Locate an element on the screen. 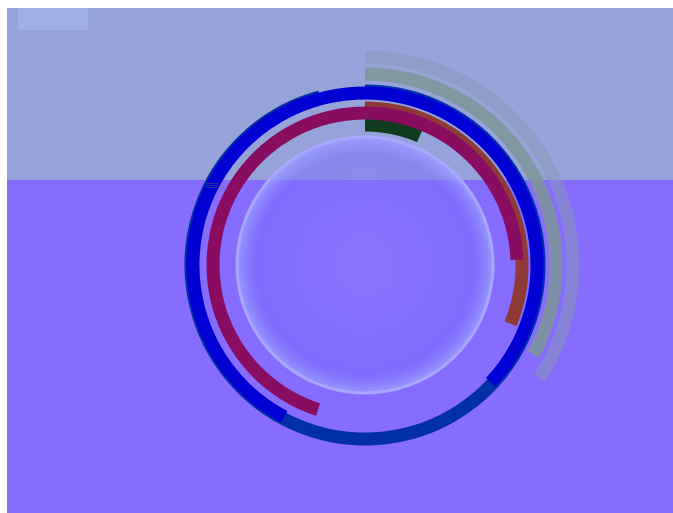 The image size is (673, 513). axis-tick-mark is located at coordinates (212, 186).